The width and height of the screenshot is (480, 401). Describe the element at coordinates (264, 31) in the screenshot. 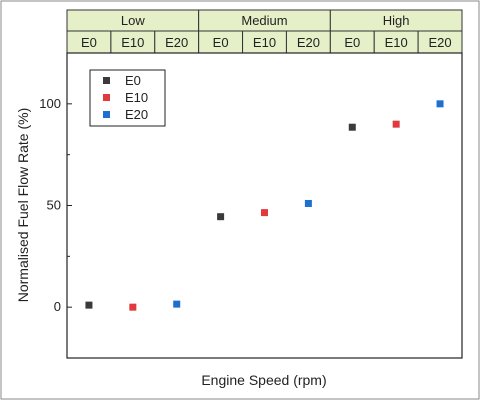

I see `category-header: Low E0 E10 E20 Medium E0 E10 E20 High E0 E10 E20` at that location.